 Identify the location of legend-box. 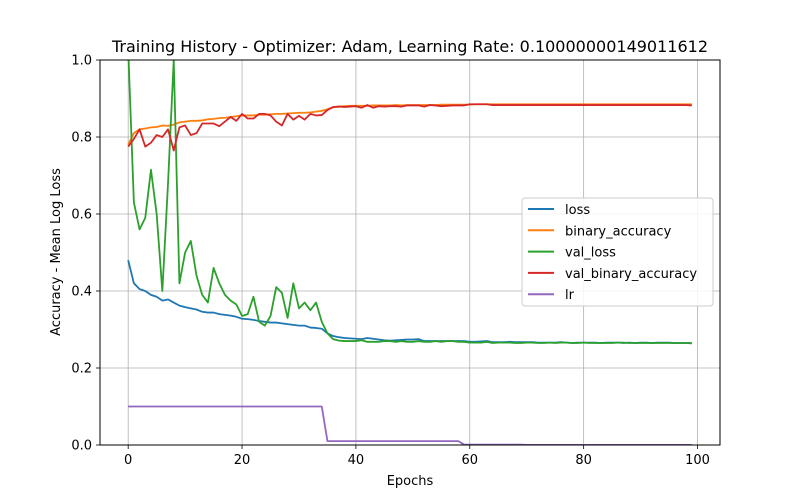
(617, 252).